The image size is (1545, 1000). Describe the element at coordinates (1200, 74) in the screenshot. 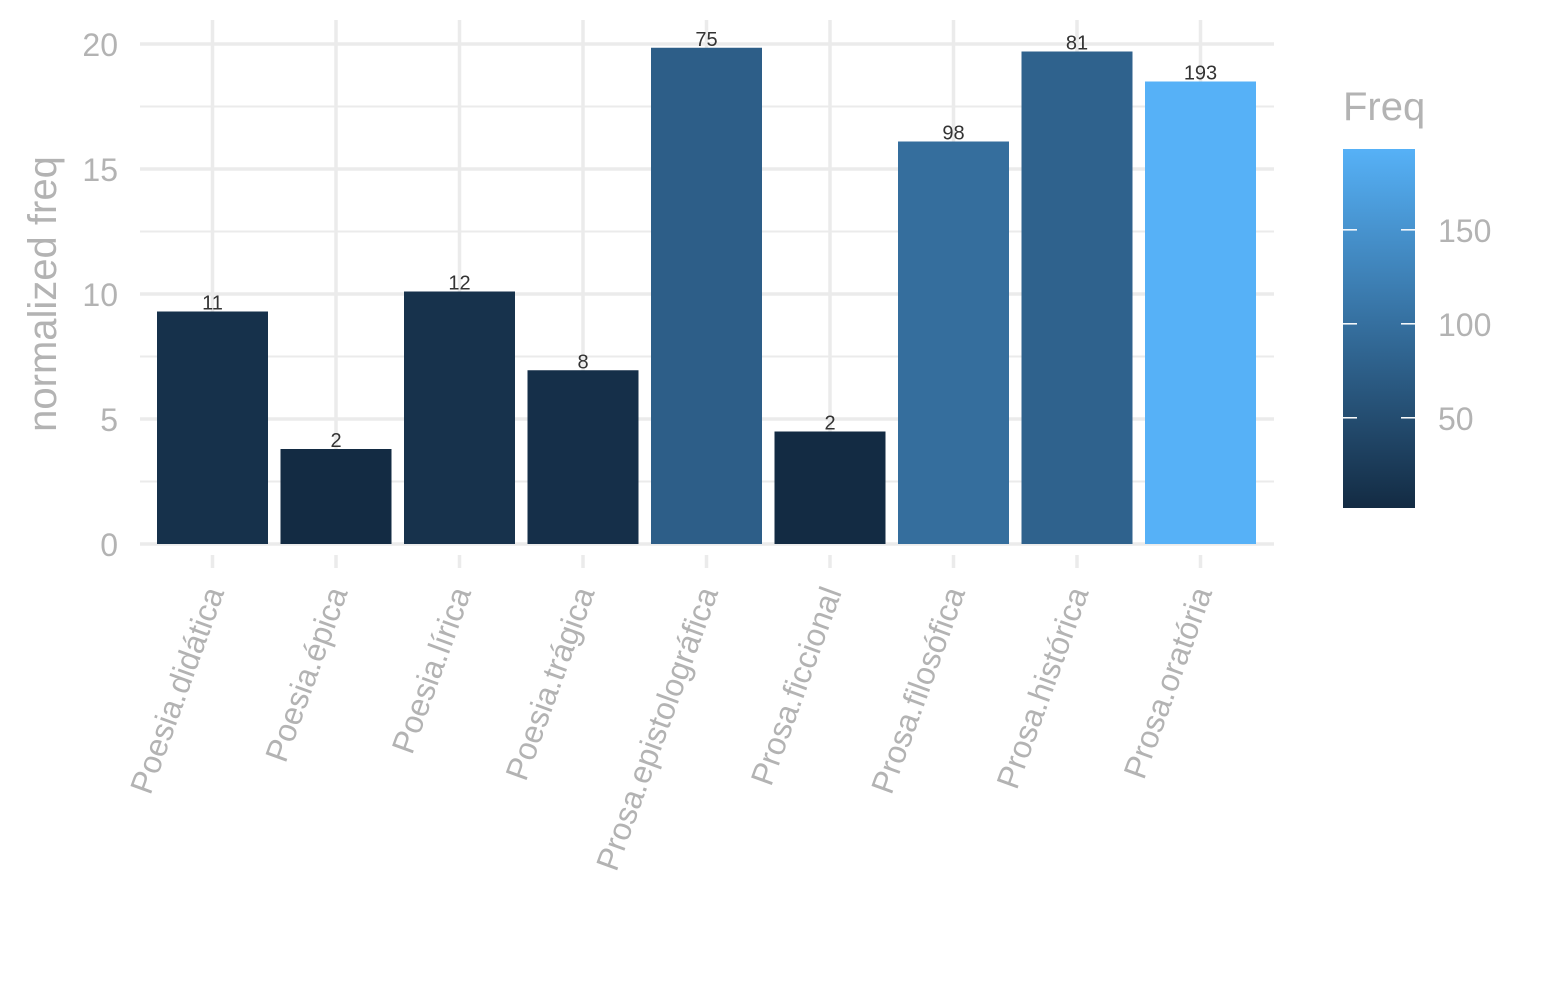

I see `bar-value-label: 193` at that location.